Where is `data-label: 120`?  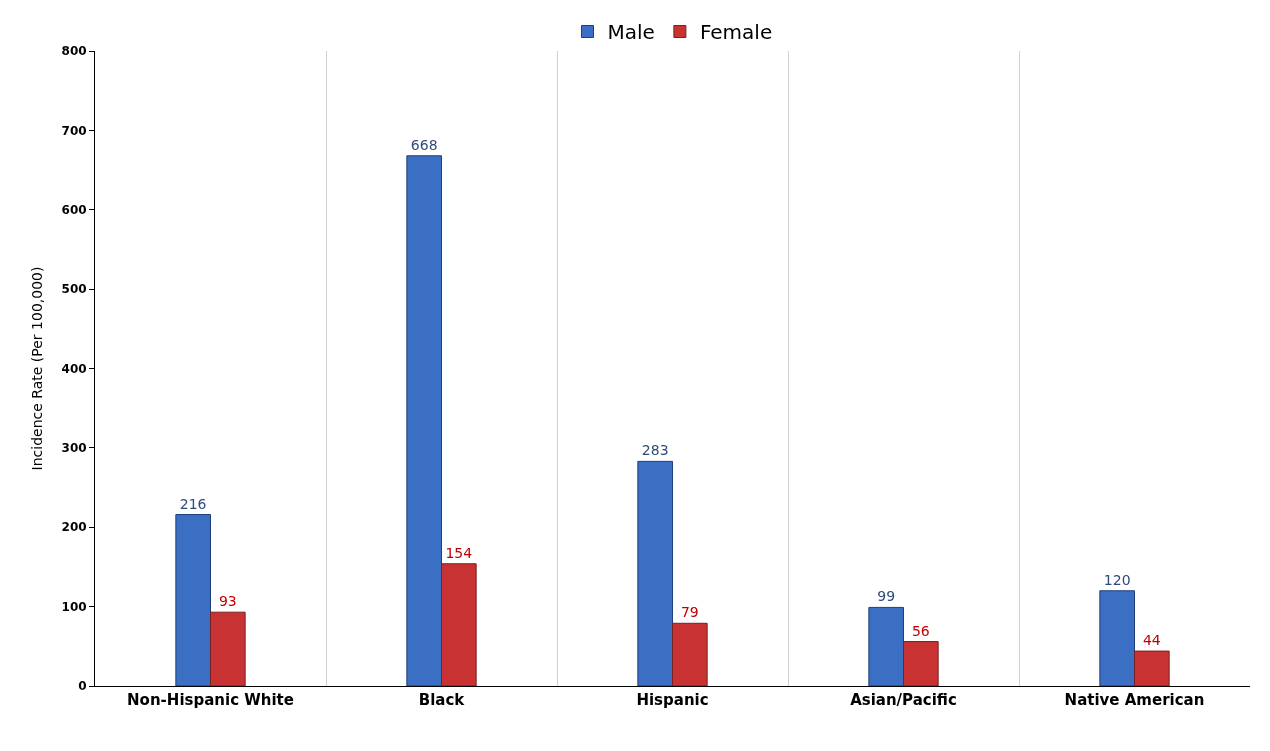 data-label: 120 is located at coordinates (1117, 579).